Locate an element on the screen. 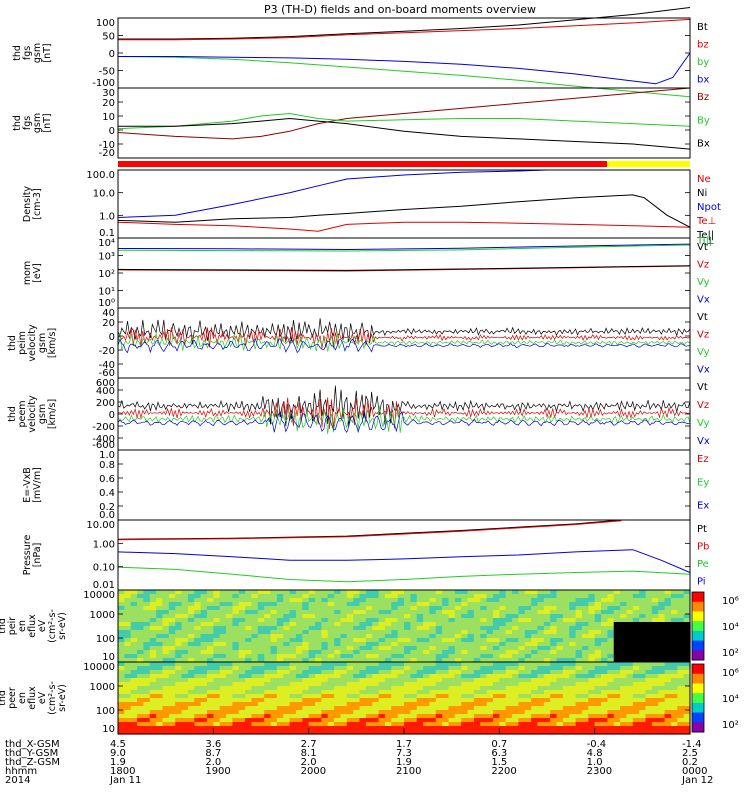 The image size is (750, 800). colorbar-band is located at coordinates (698, 597).